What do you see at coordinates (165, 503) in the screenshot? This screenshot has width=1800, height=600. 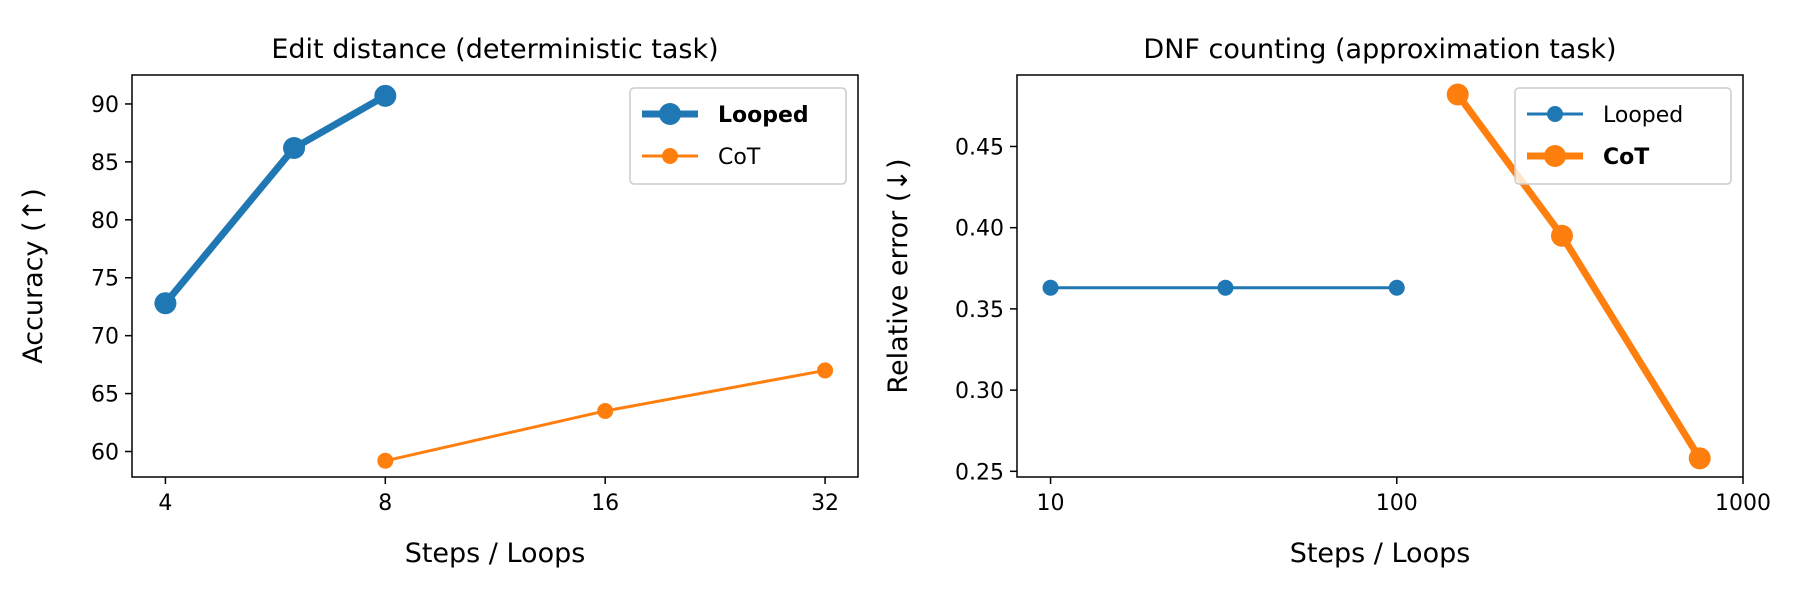 I see `chart-0-x-tick-label: 4` at bounding box center [165, 503].